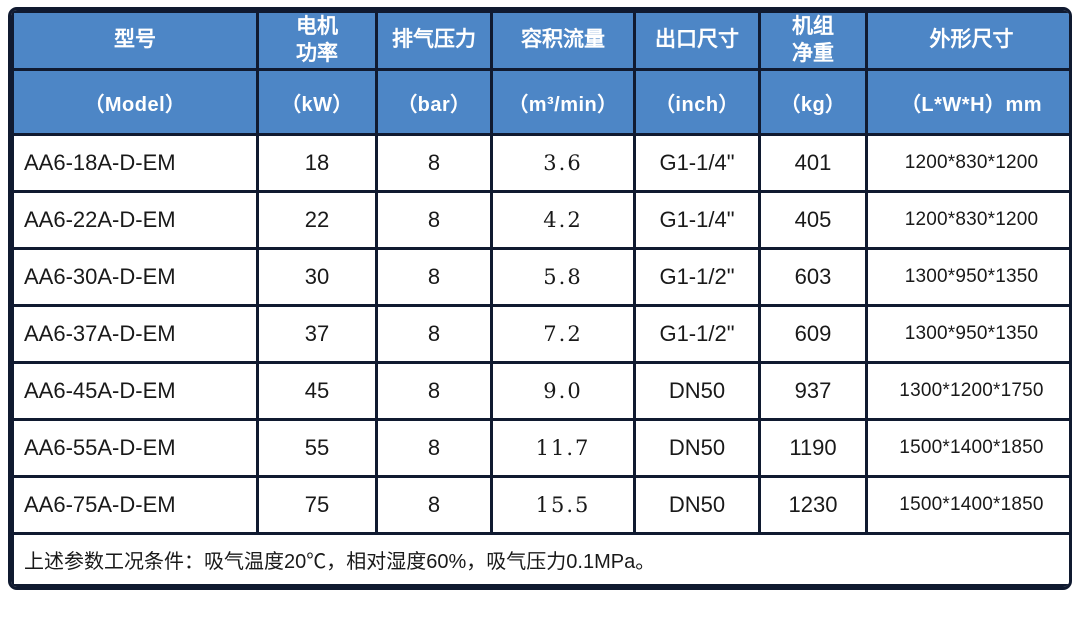 Image resolution: width=1080 pixels, height=618 pixels. I want to click on operating-conditions-note: 上述参数工况条件：吸气温度20℃，相对湿度60%，吸气压力0.1MPa。, so click(540, 559).